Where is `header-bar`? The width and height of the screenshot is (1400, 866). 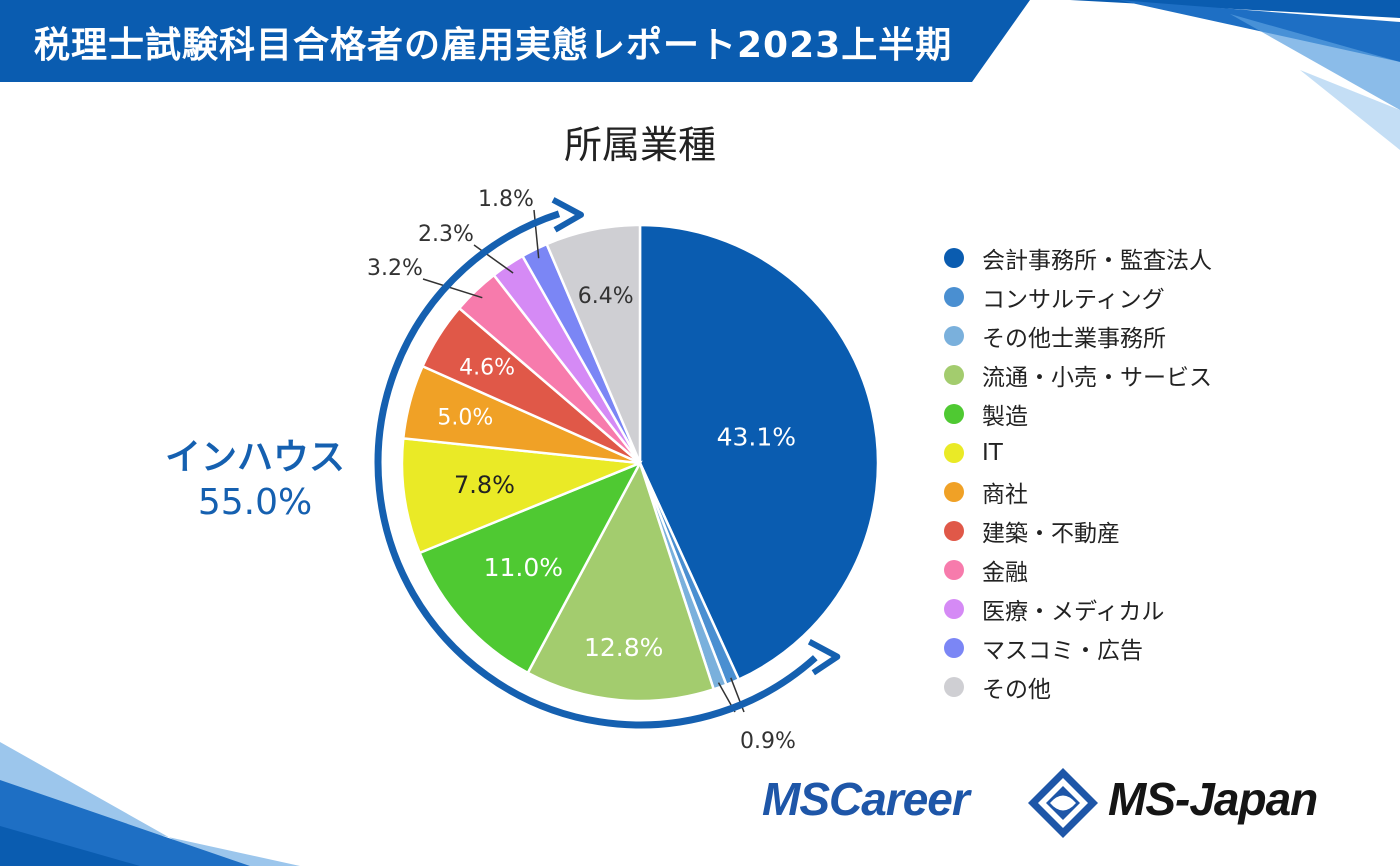 header-bar is located at coordinates (515, 41).